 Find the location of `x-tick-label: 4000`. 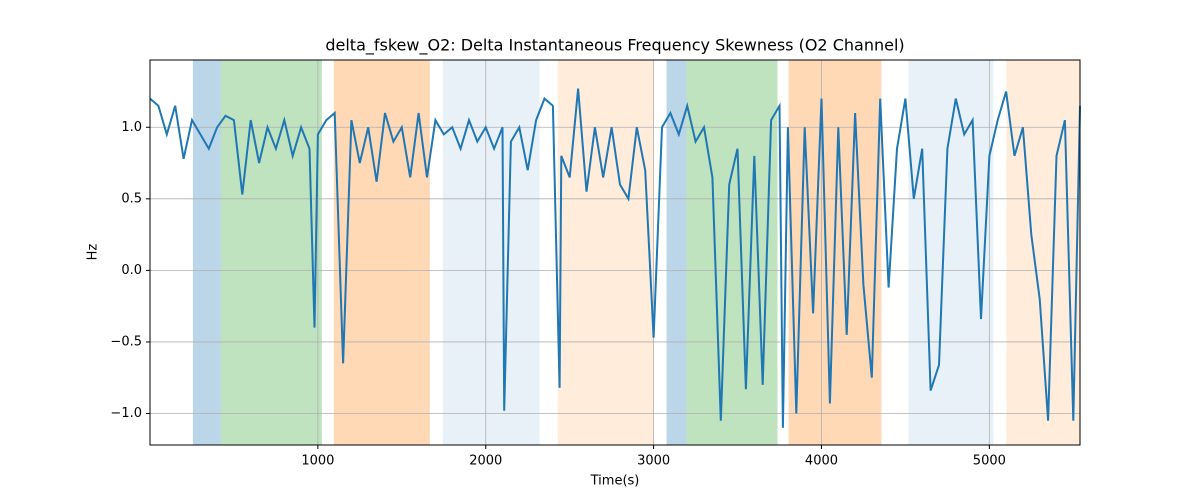

x-tick-label: 4000 is located at coordinates (821, 461).